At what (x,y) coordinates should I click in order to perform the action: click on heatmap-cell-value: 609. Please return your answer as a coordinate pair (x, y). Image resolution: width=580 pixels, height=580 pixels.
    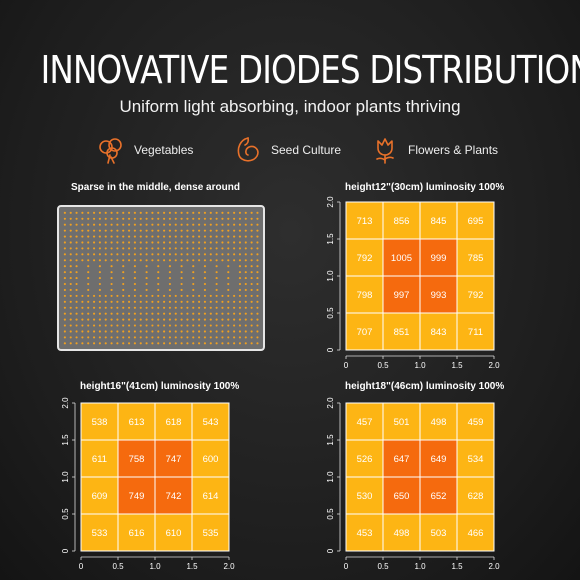
    Looking at the image, I should click on (100, 496).